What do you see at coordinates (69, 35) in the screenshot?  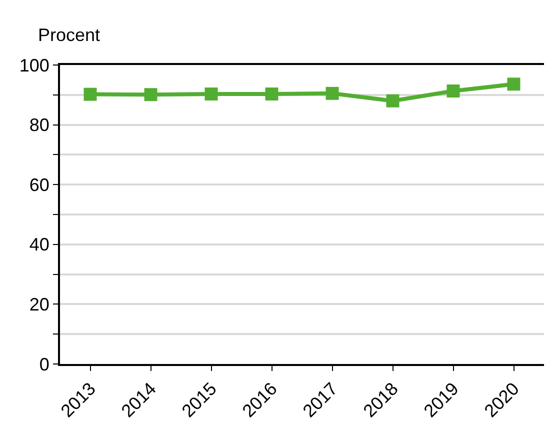 I see `y-axis-title: Procent` at bounding box center [69, 35].